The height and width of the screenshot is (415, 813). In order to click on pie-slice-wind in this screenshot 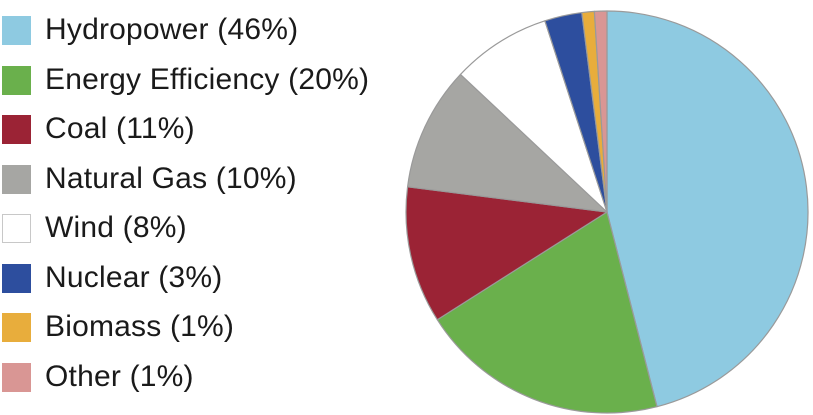, I will do `click(533, 116)`.